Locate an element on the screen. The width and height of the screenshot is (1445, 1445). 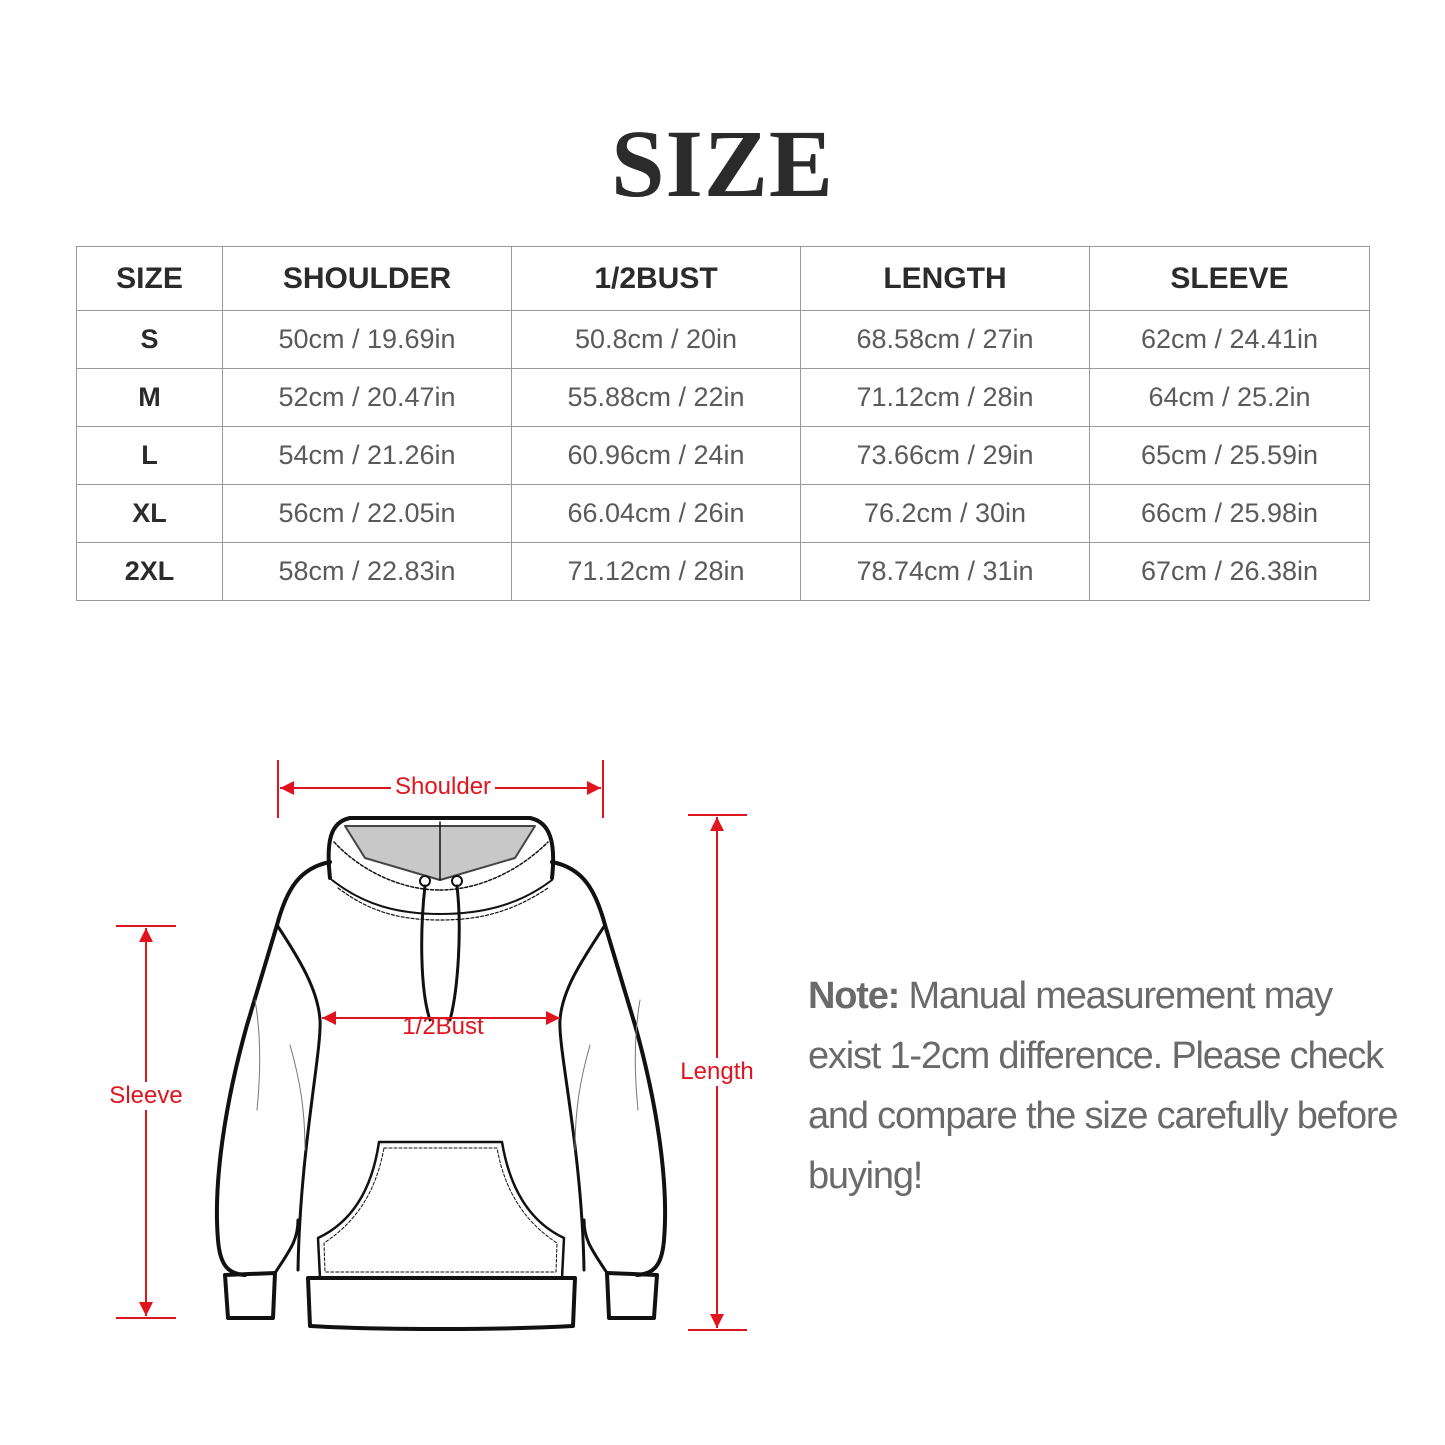
sleeve-arrow-top is located at coordinates (146, 935).